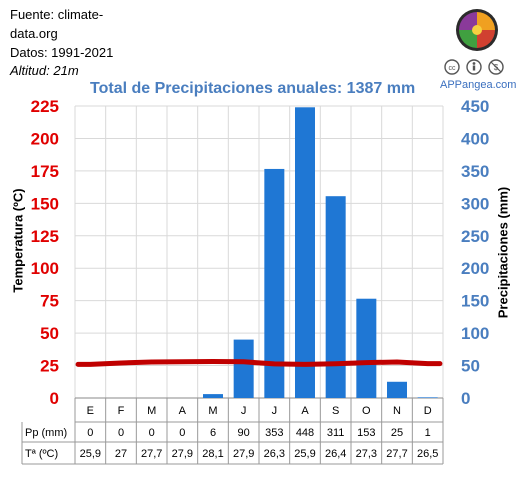 This screenshot has width=524, height=478. What do you see at coordinates (45, 171) in the screenshot?
I see `left-tick-label: 175` at bounding box center [45, 171].